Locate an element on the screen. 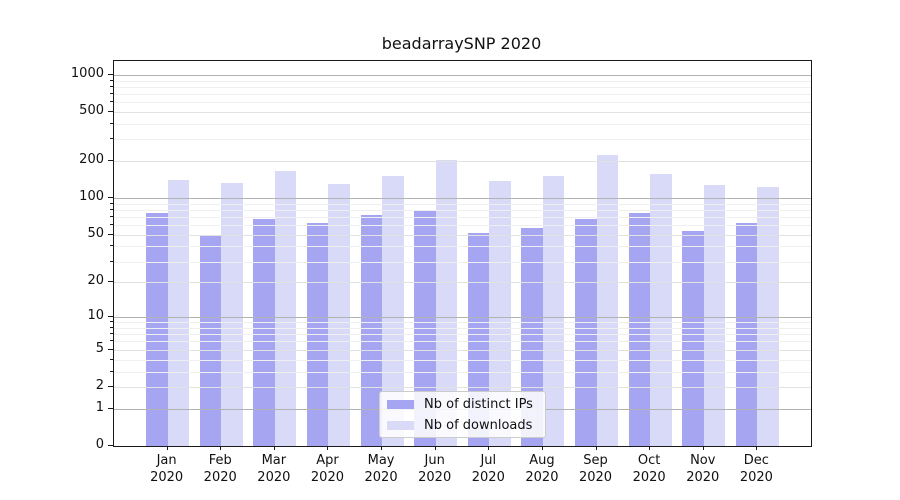  bar-downloads-jun is located at coordinates (446, 302).